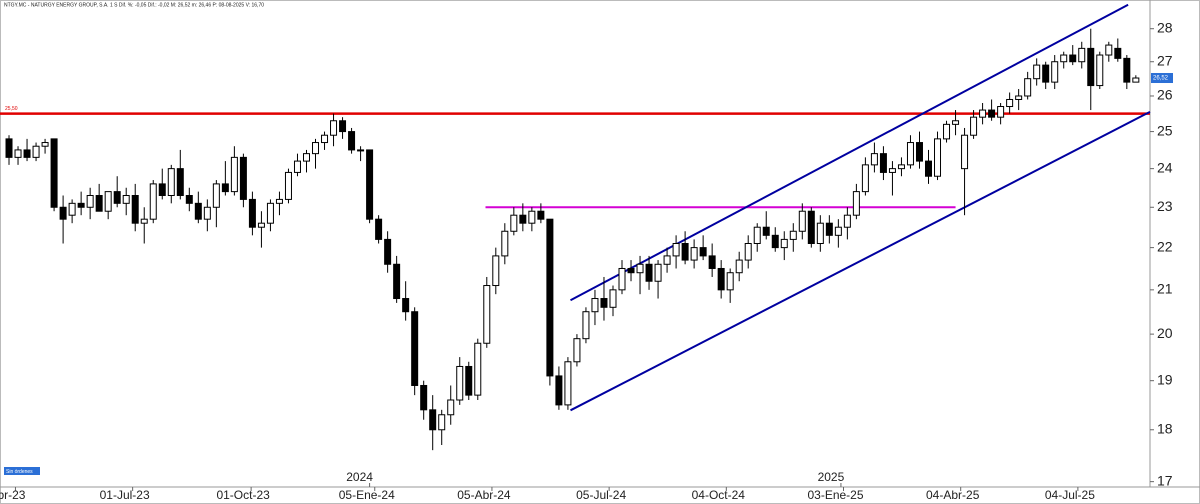 The height and width of the screenshot is (504, 1200). I want to click on footer-badge: Sin órdenes, so click(19, 472).